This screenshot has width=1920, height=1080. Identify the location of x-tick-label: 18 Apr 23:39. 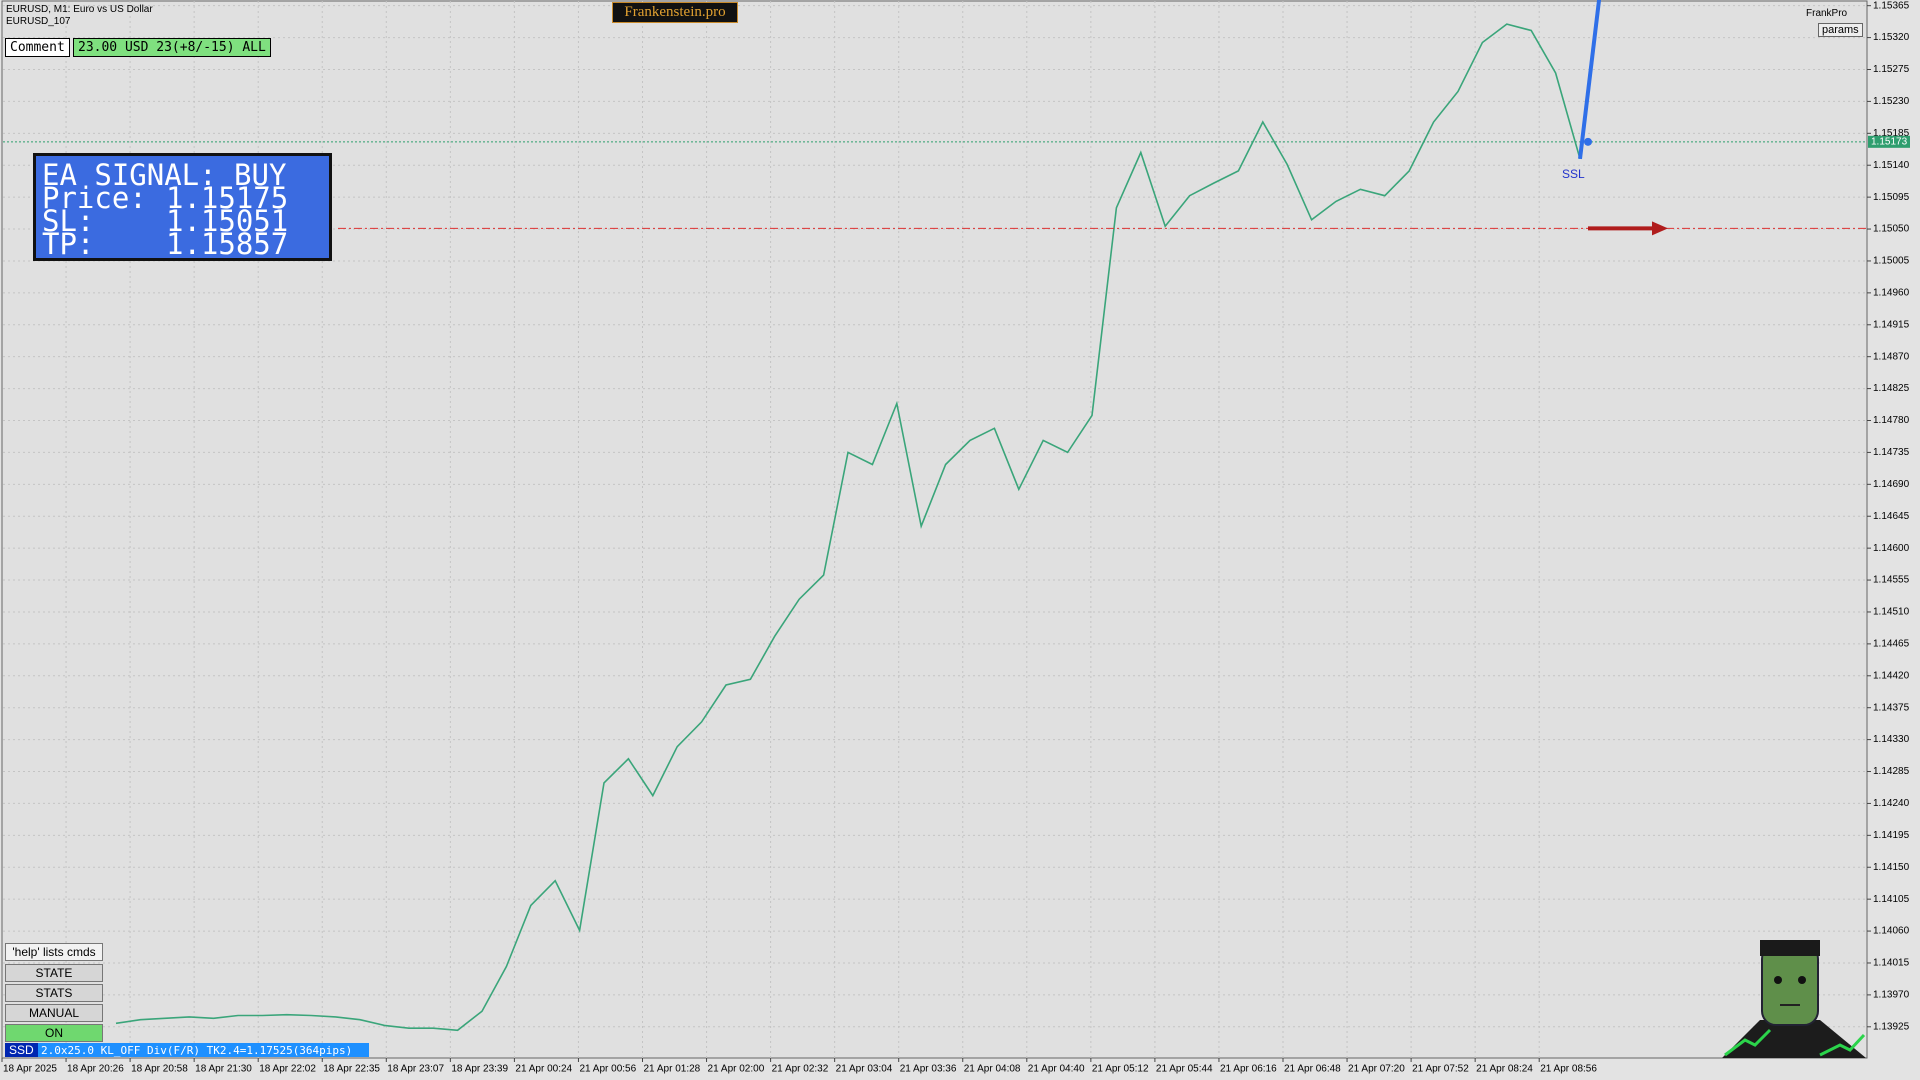
(479, 1069).